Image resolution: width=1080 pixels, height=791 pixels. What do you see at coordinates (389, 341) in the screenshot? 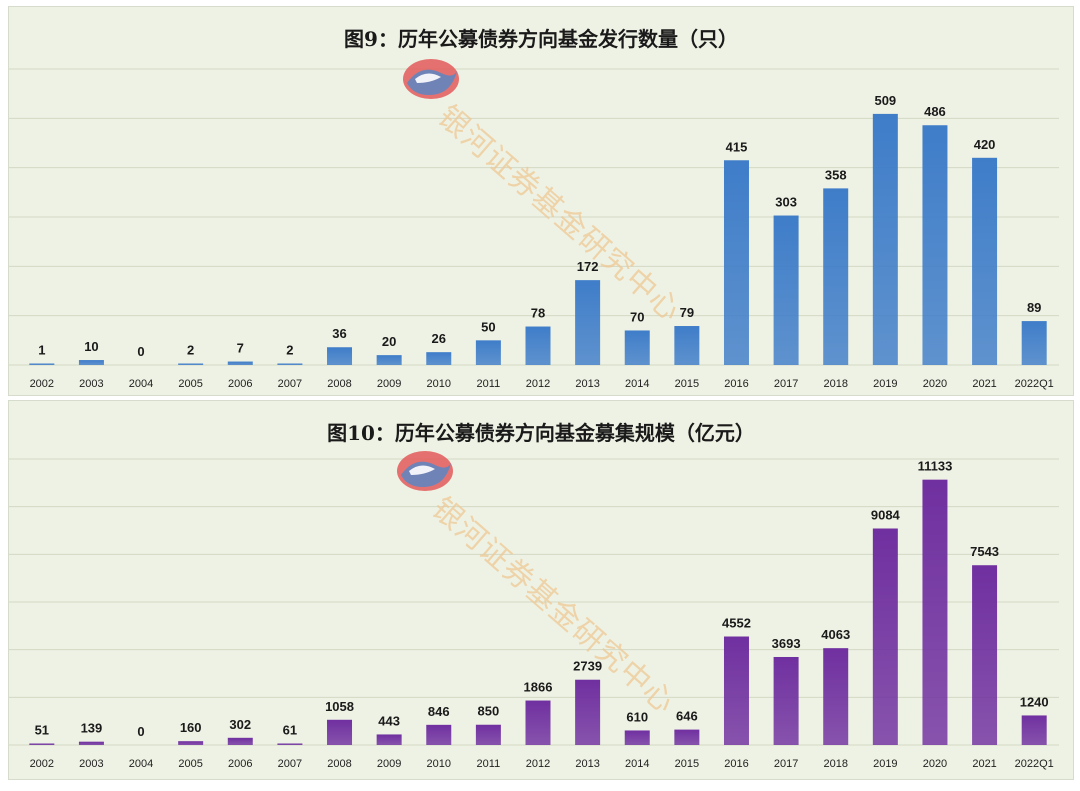
I see `data-label-2009: 20` at bounding box center [389, 341].